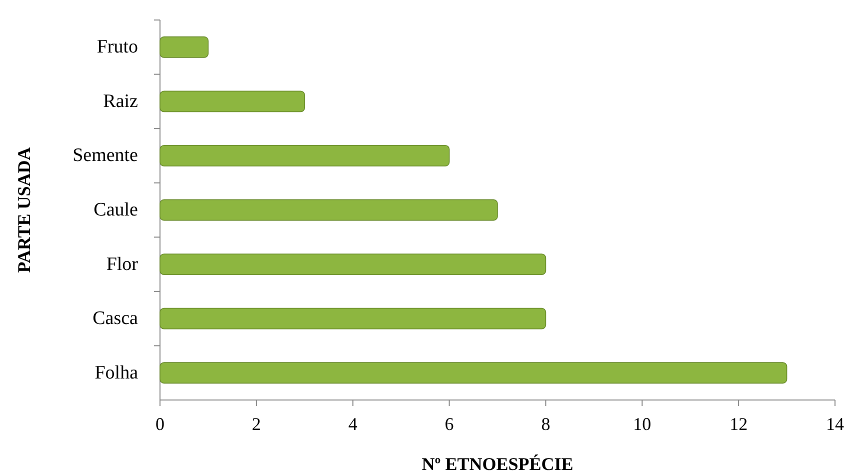  Describe the element at coordinates (160, 424) in the screenshot. I see `x-tick-label: 0` at that location.